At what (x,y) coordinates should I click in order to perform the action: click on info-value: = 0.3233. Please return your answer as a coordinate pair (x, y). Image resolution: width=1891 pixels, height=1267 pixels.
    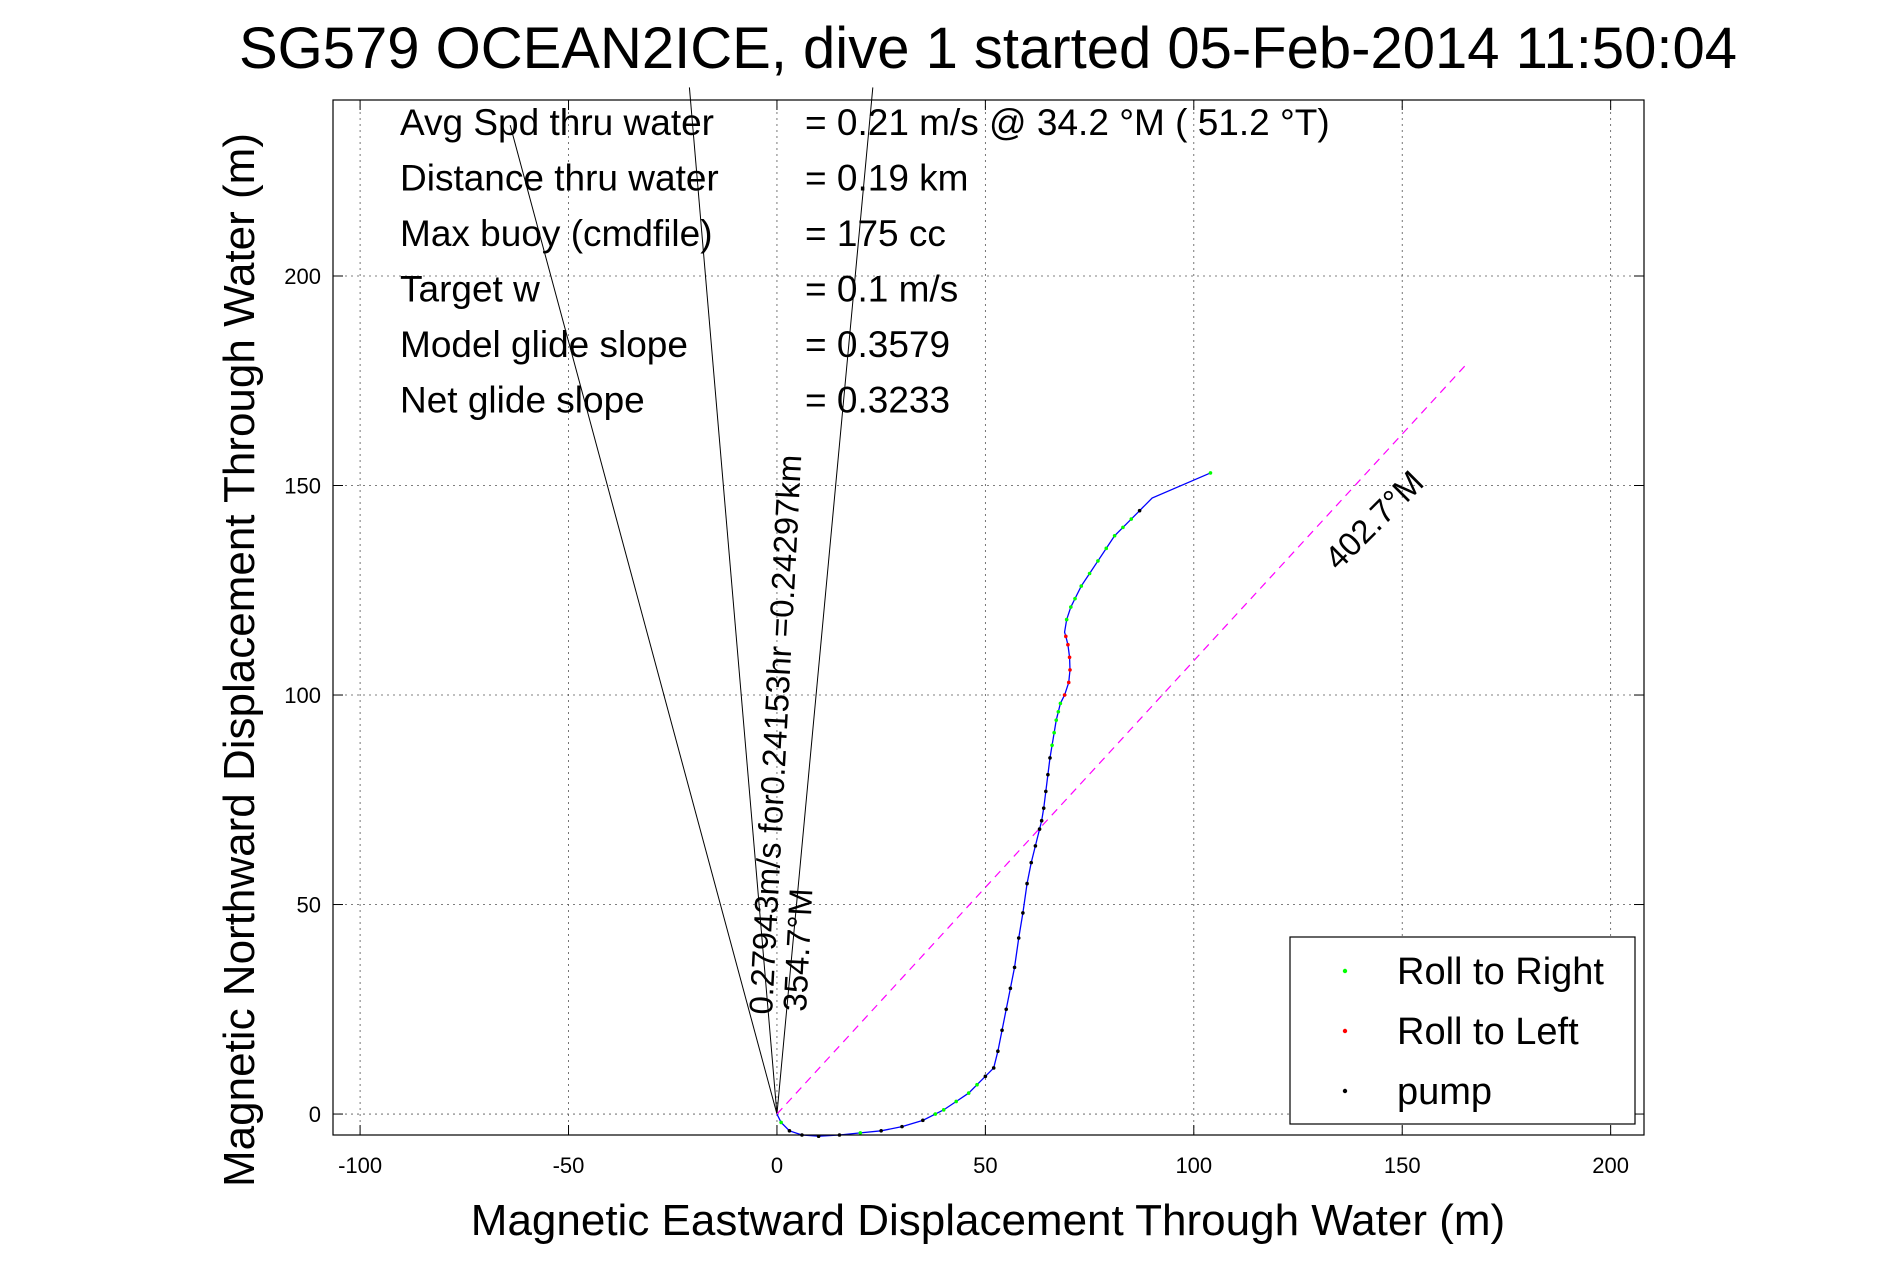
    Looking at the image, I should click on (877, 400).